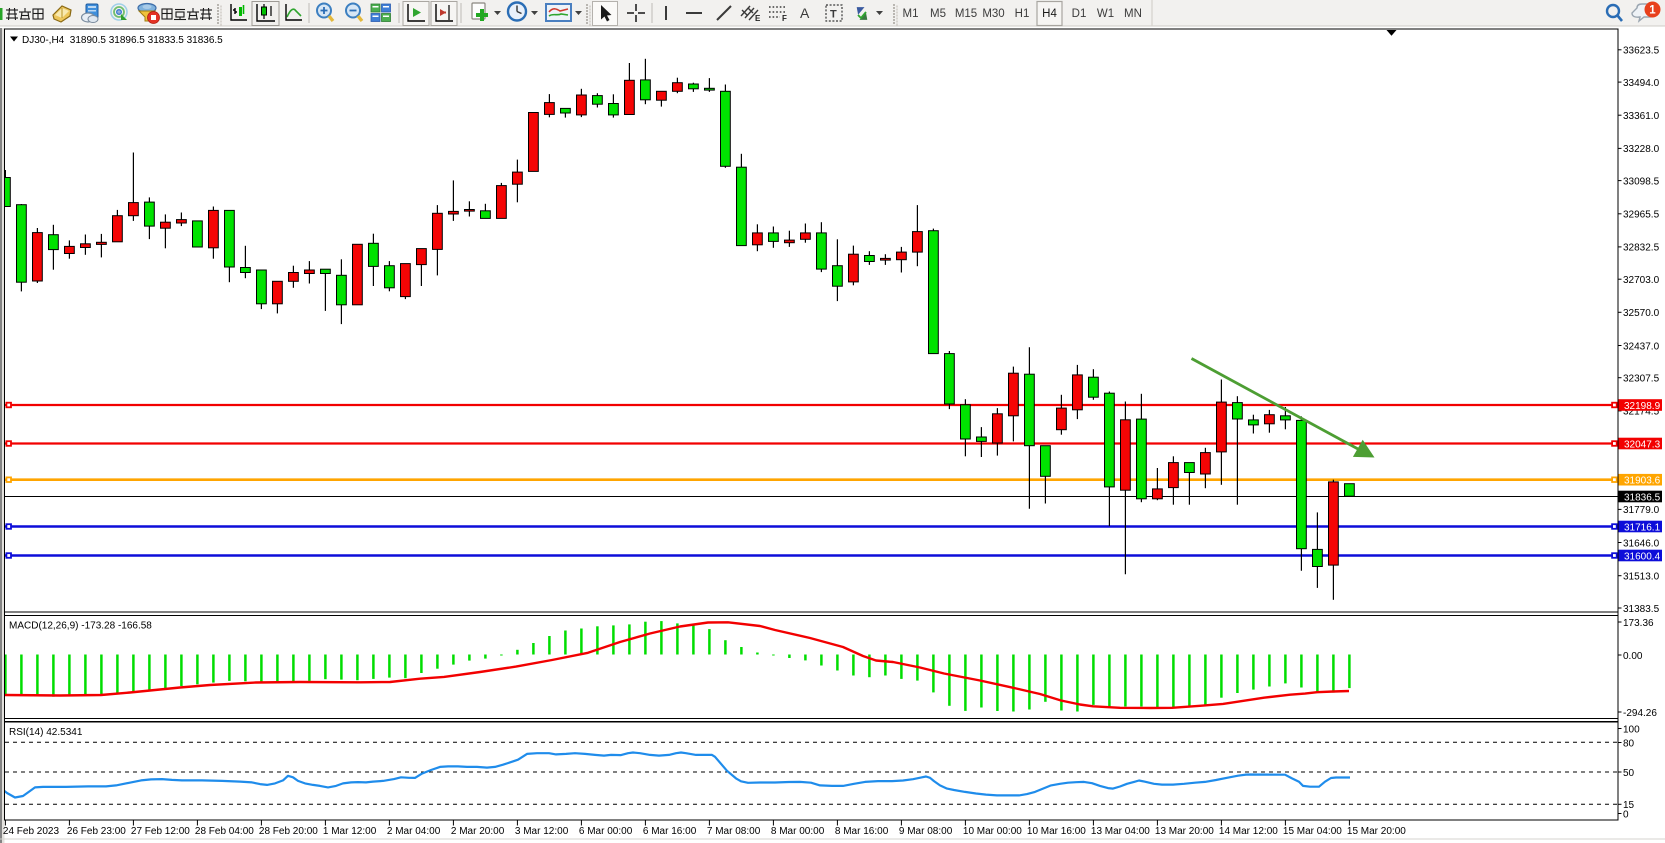 This screenshot has height=843, width=1665. What do you see at coordinates (160, 831) in the screenshot?
I see `svg-text: 27 Feb 12:00` at bounding box center [160, 831].